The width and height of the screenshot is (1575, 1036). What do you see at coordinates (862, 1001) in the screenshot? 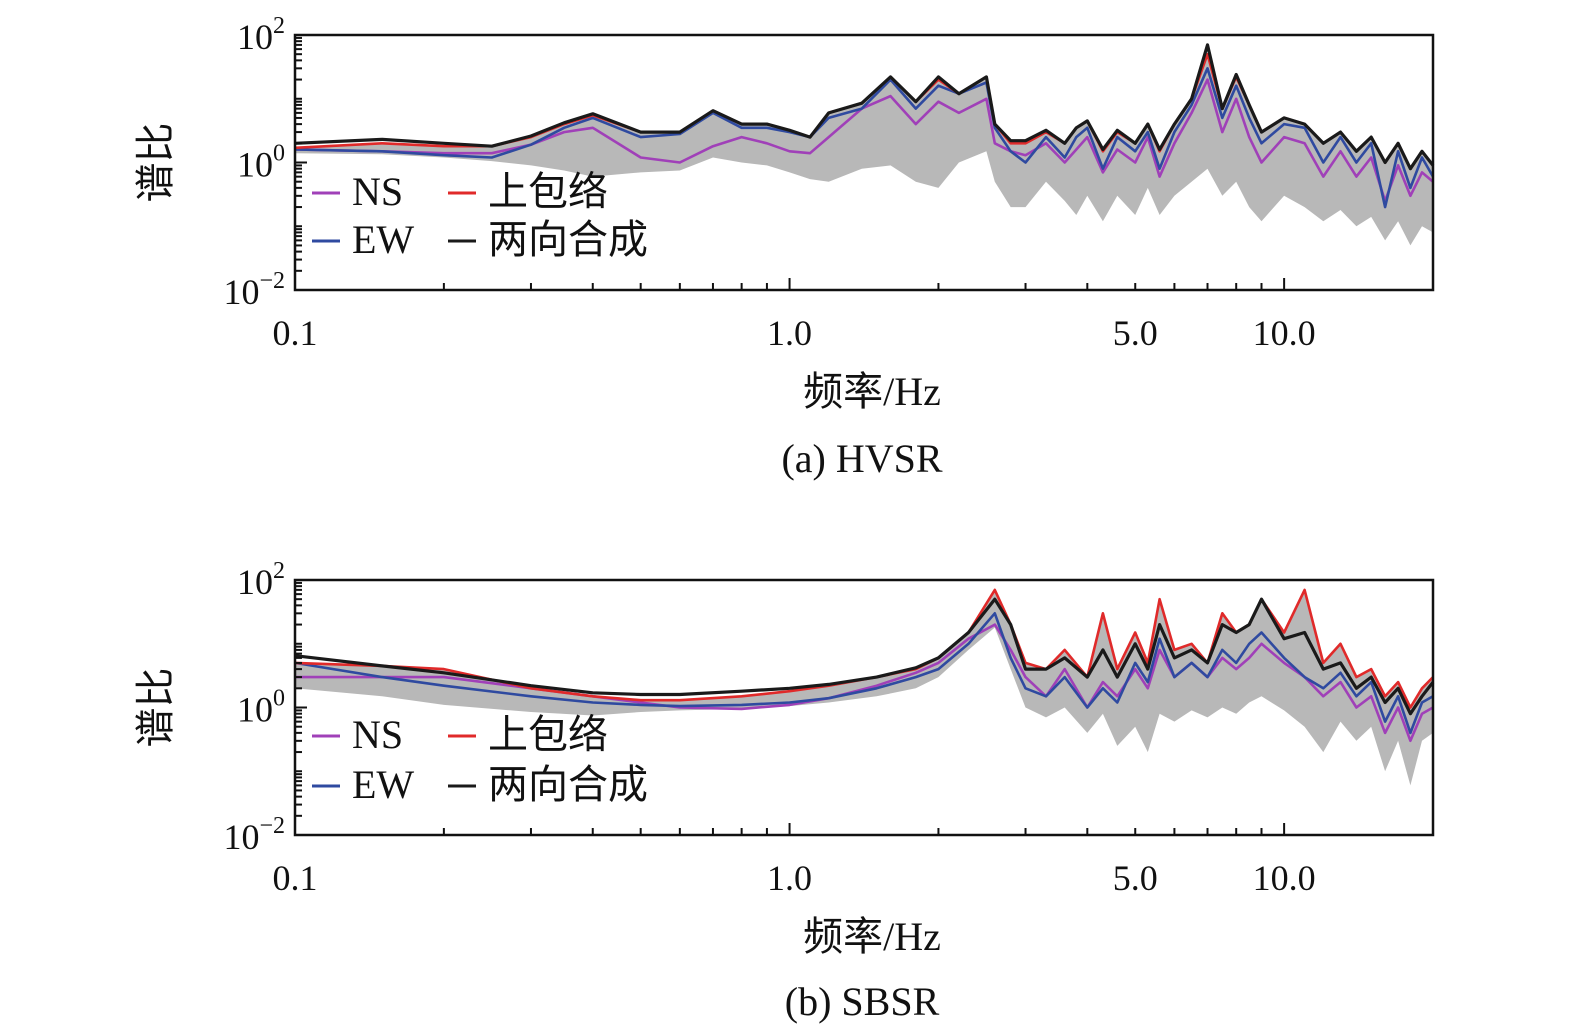
I see `panel-caption: (b) SBSR` at bounding box center [862, 1001].